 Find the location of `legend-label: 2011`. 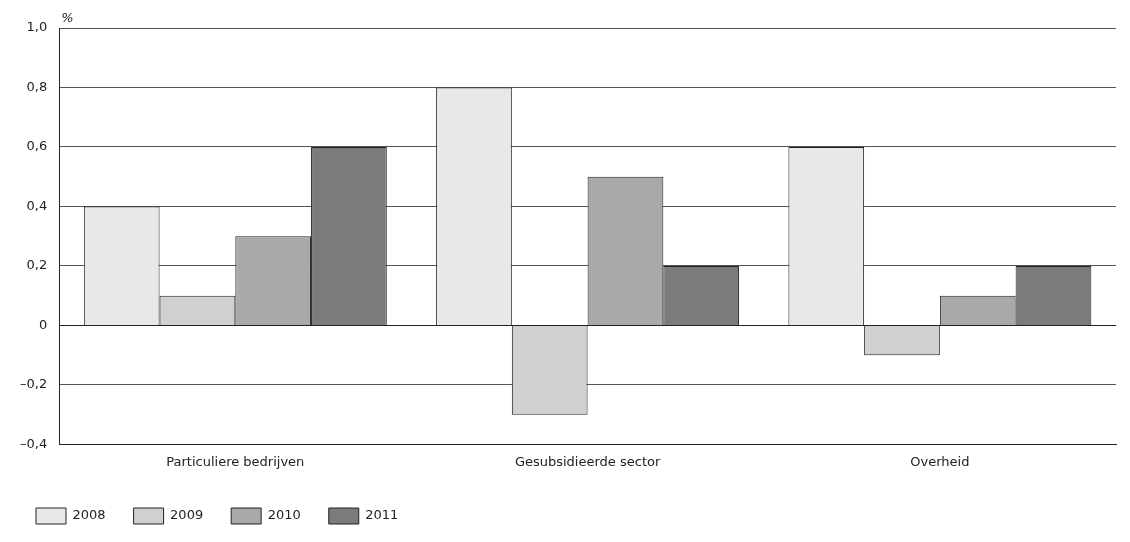

legend-label: 2011 is located at coordinates (382, 515).